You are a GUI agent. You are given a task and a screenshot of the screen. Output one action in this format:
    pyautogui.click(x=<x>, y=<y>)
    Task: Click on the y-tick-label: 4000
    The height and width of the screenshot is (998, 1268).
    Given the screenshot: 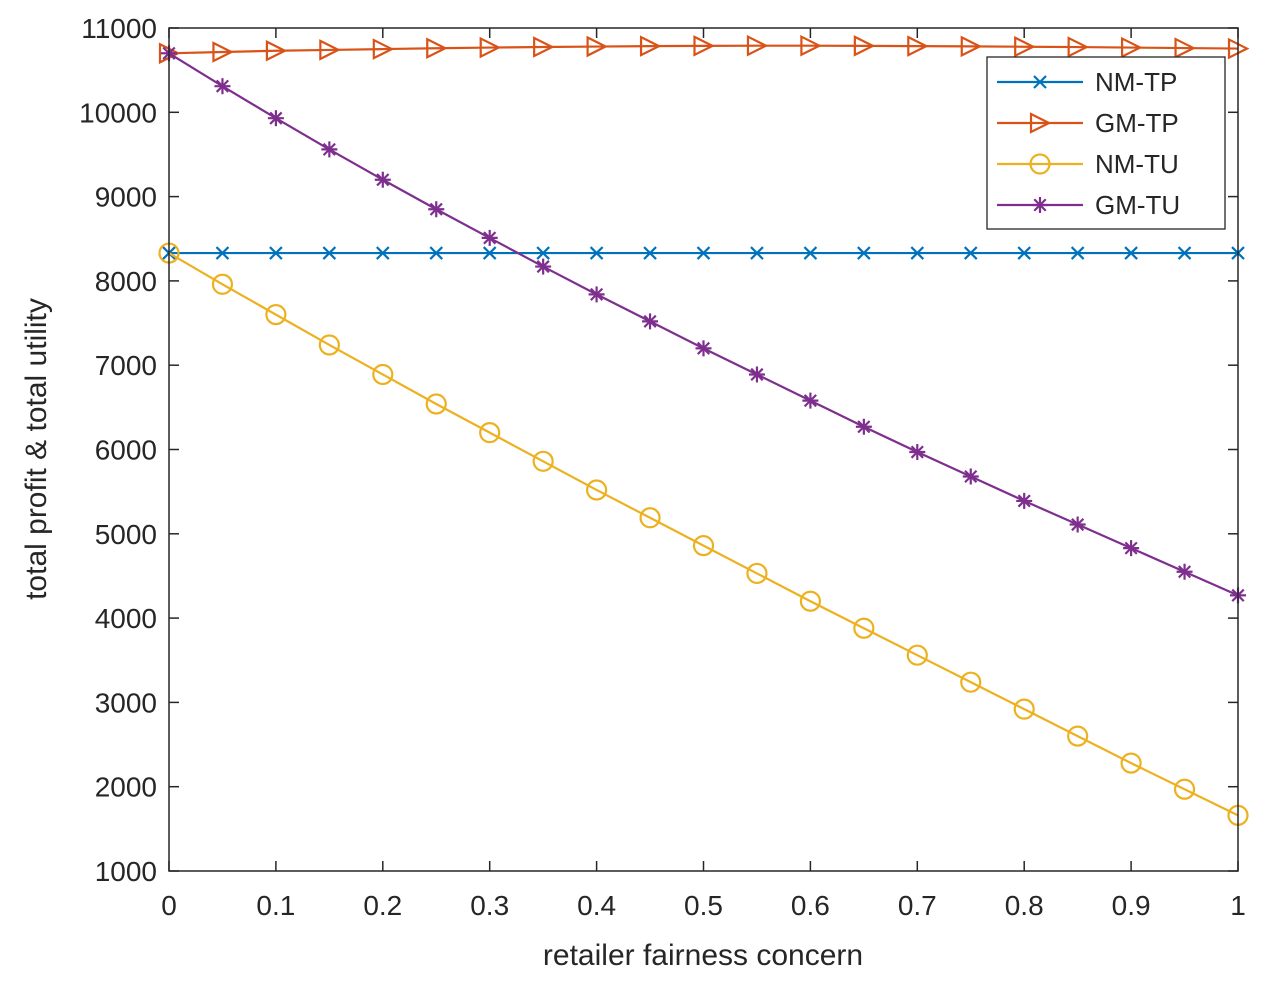 What is the action you would take?
    pyautogui.click(x=126, y=618)
    